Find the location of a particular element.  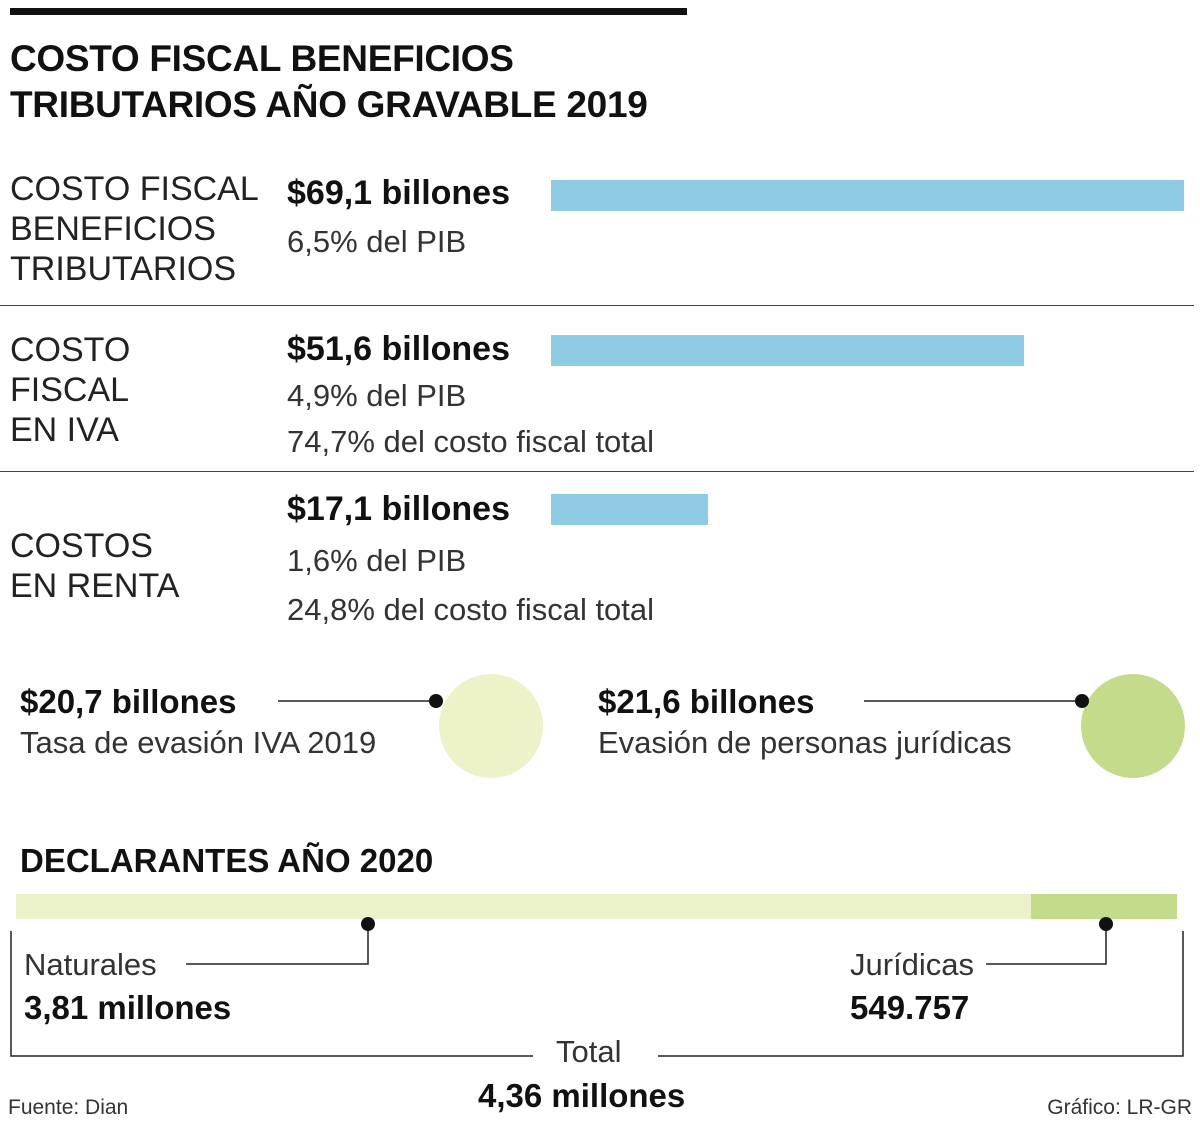

row1-category-line: COSTO FISCAL is located at coordinates (134, 189).